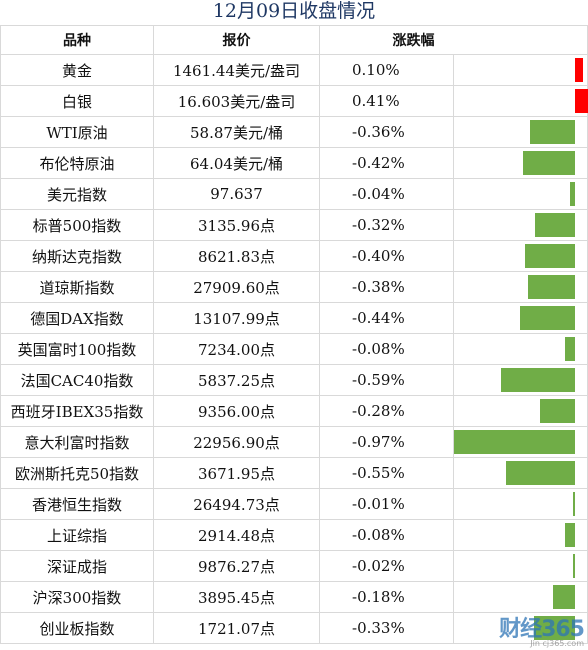  What do you see at coordinates (294, 194) in the screenshot?
I see `table-row: 美元指数 97.637 -0.04%` at bounding box center [294, 194].